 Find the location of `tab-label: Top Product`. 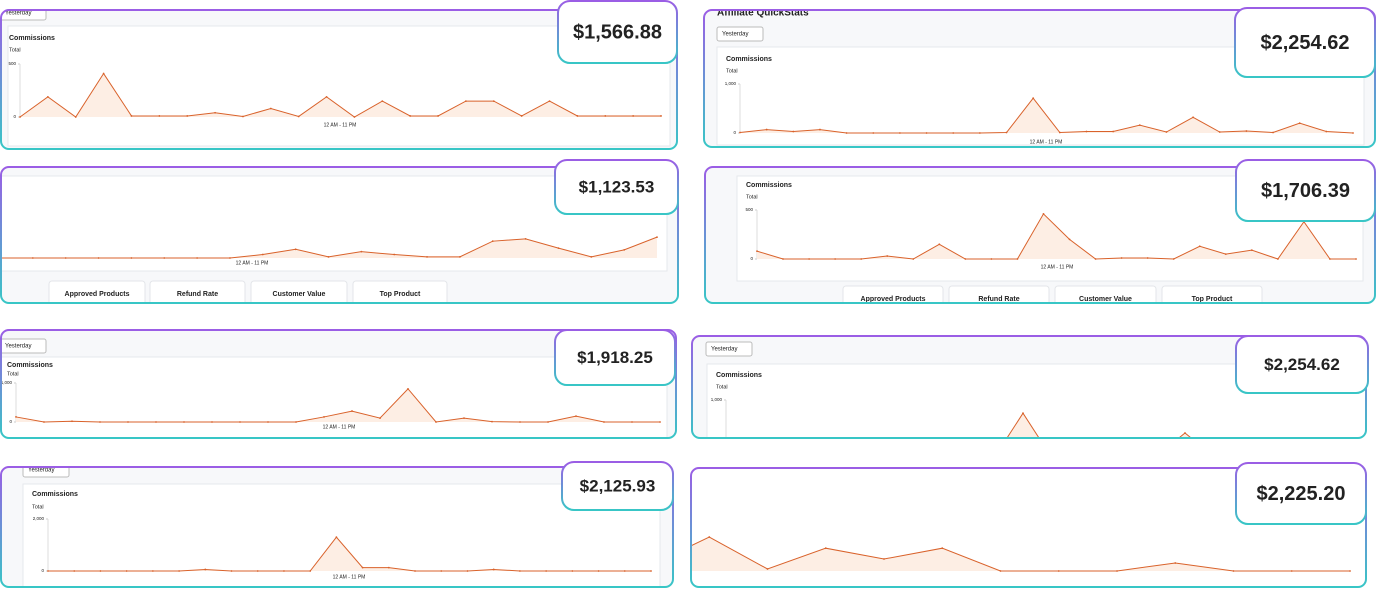

tab-label: Top Product is located at coordinates (400, 294).